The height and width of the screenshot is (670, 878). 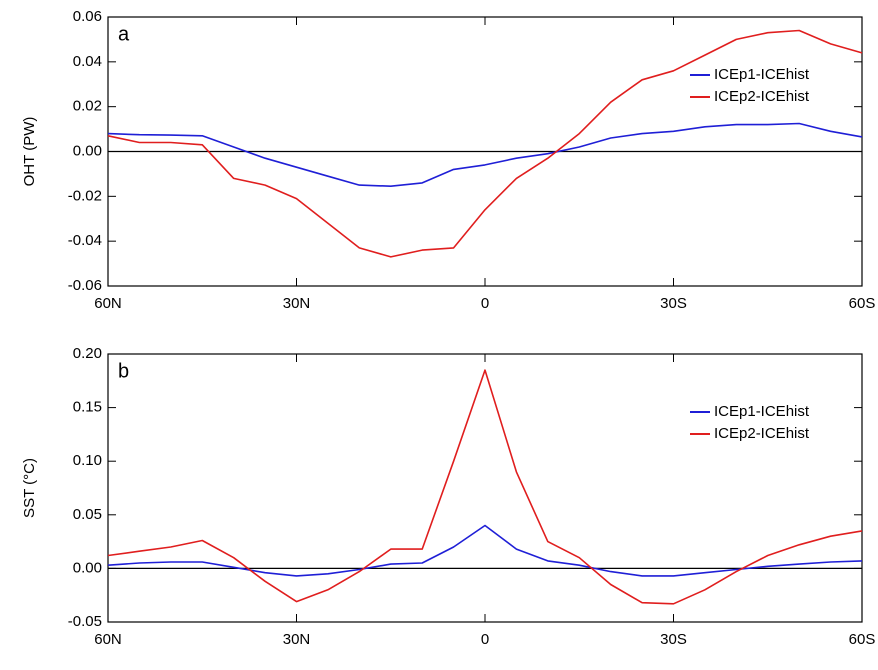 I want to click on y-tick-label: 0.04, so click(x=87, y=61).